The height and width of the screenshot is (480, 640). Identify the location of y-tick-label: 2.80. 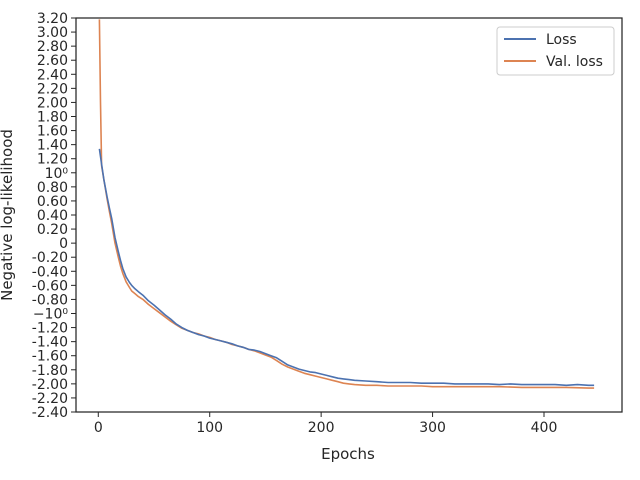
(52, 47).